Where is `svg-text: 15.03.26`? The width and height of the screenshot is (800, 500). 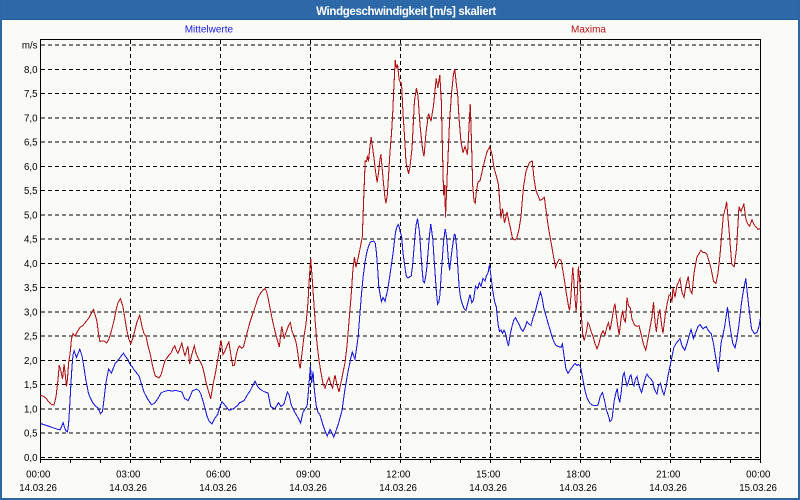
svg-text: 15.03.26 is located at coordinates (758, 488).